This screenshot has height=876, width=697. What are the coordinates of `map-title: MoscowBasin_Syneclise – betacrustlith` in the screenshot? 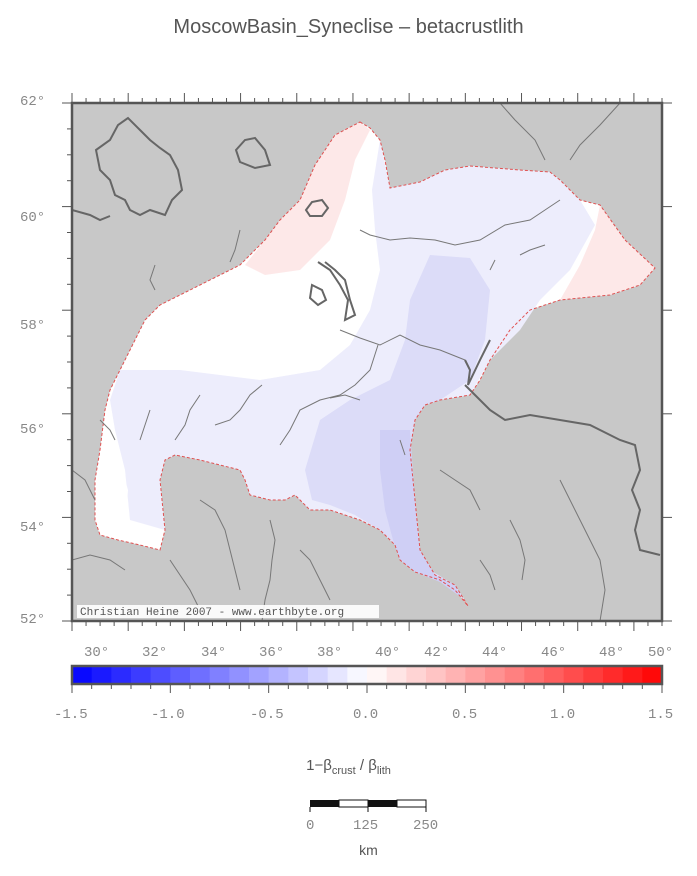 It's located at (348, 27).